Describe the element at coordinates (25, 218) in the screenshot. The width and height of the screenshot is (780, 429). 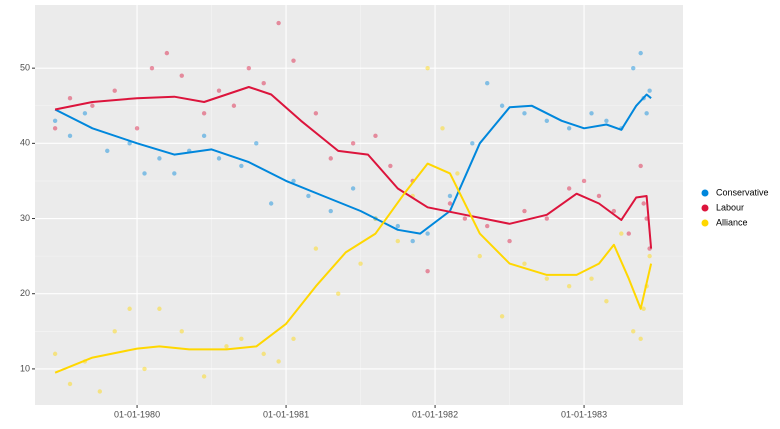
I see `y-tick-label: 30` at that location.